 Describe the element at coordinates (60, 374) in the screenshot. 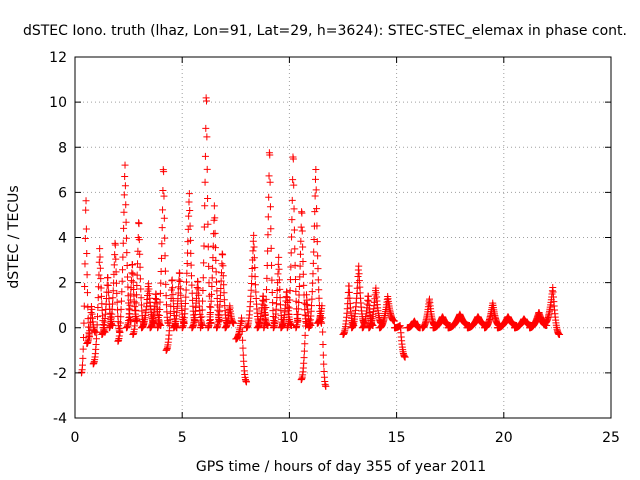

I see `y-tick-label: -2` at that location.